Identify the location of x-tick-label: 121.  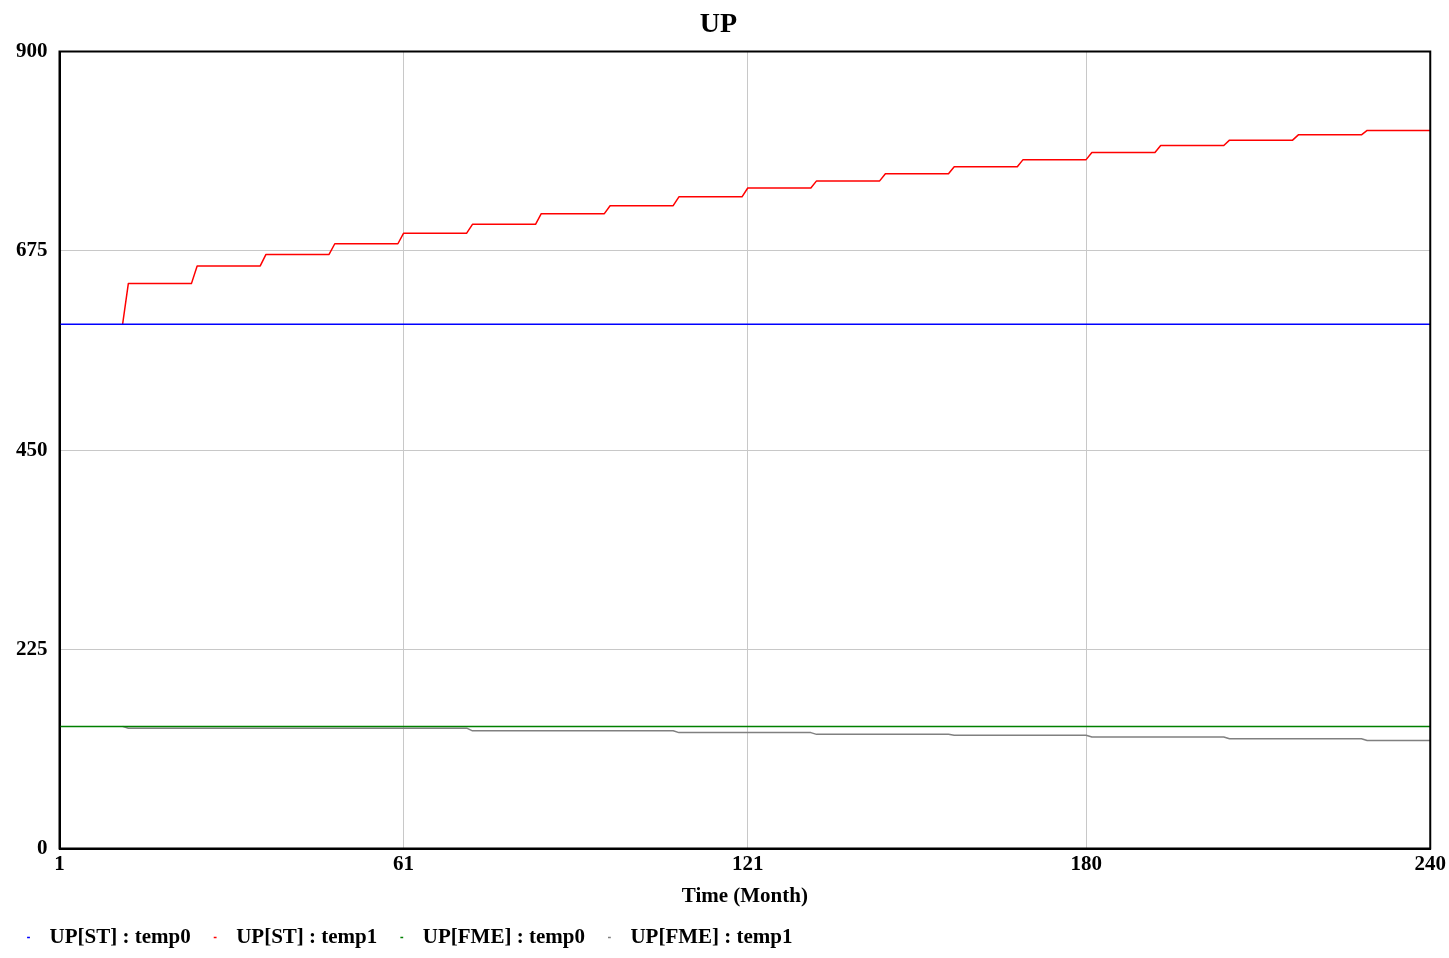
(747, 862).